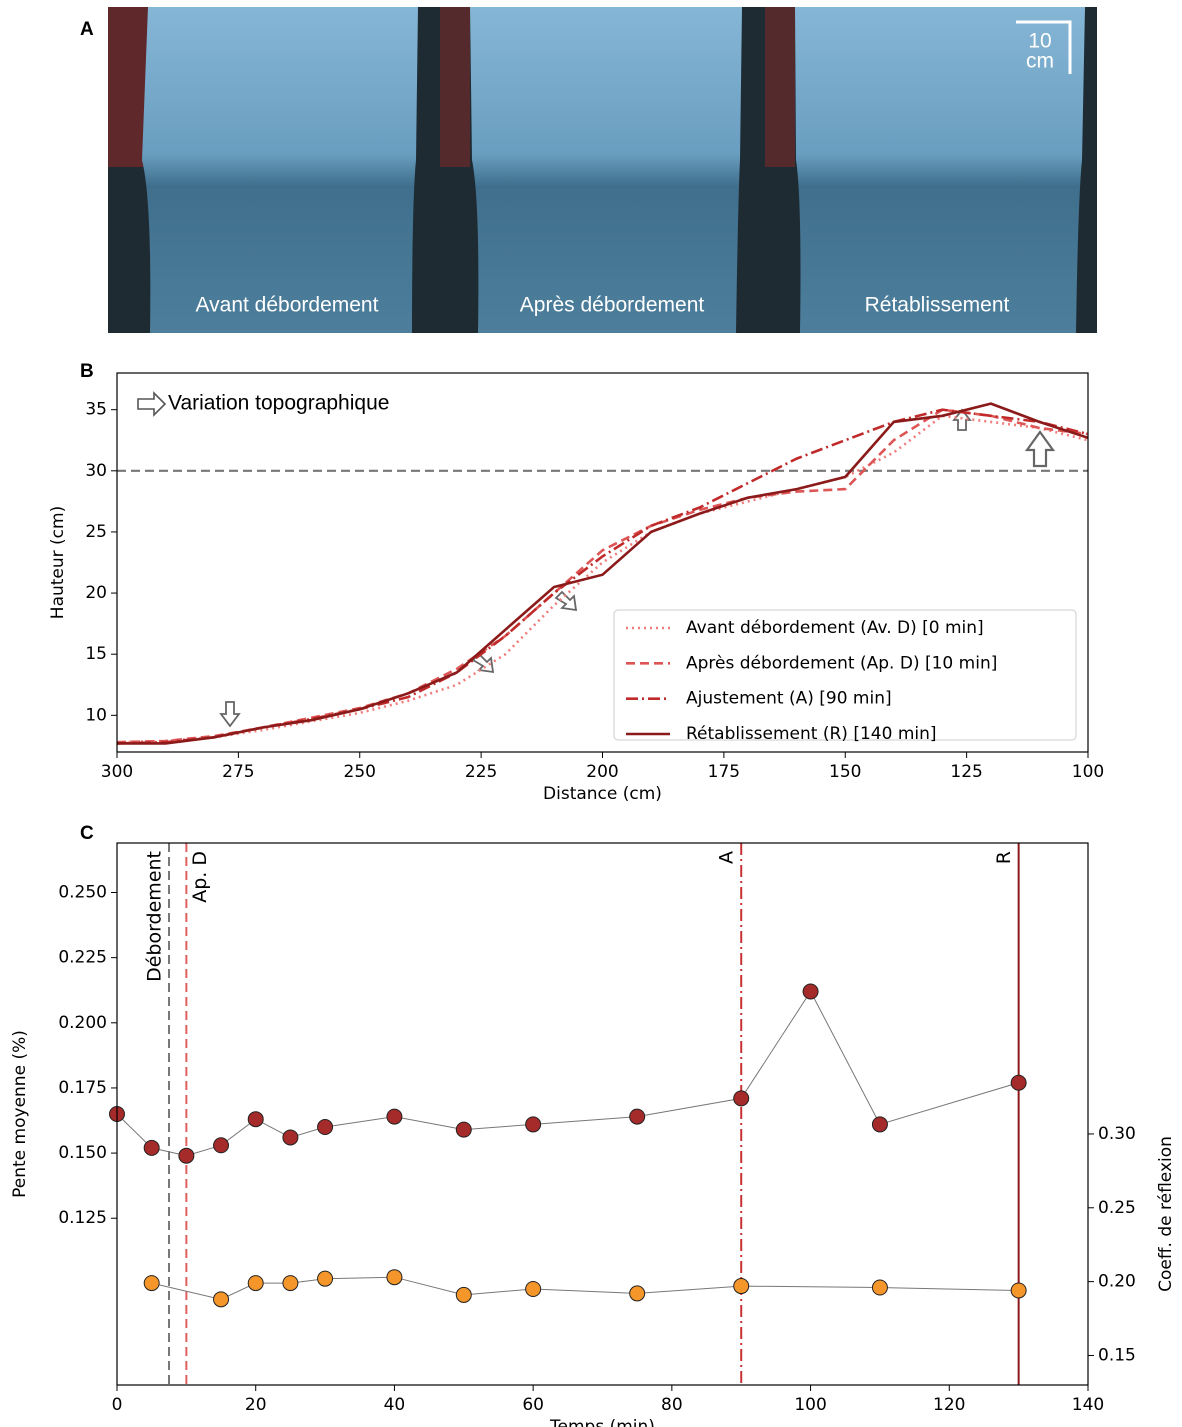 Image resolution: width=1182 pixels, height=1427 pixels. Describe the element at coordinates (117, 1405) in the screenshot. I see `x-tick-label: 0` at that location.